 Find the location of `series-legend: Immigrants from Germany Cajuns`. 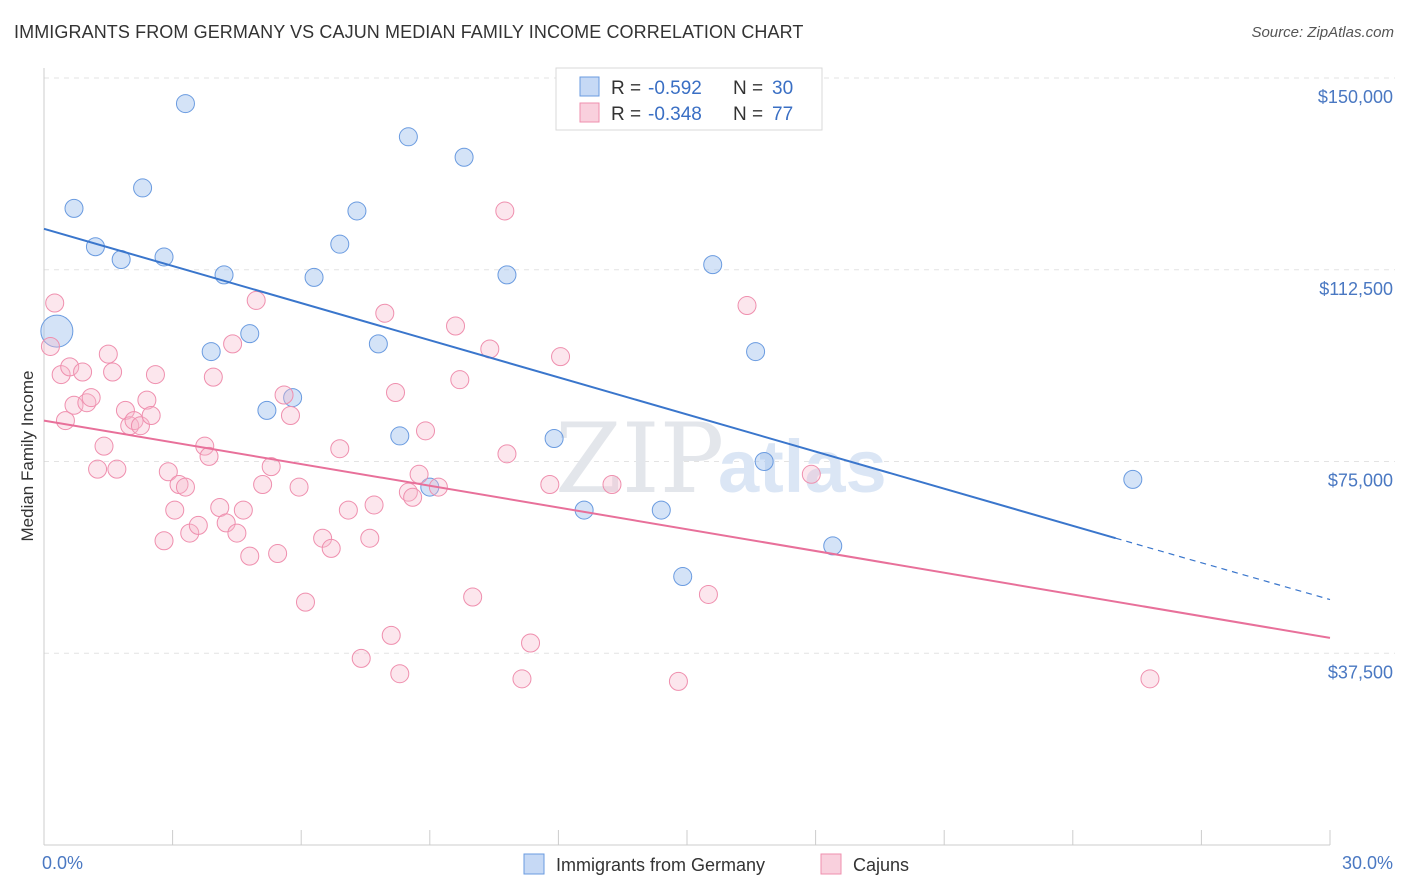

series-legend: Immigrants from Germany Cajuns is located at coordinates (716, 864).